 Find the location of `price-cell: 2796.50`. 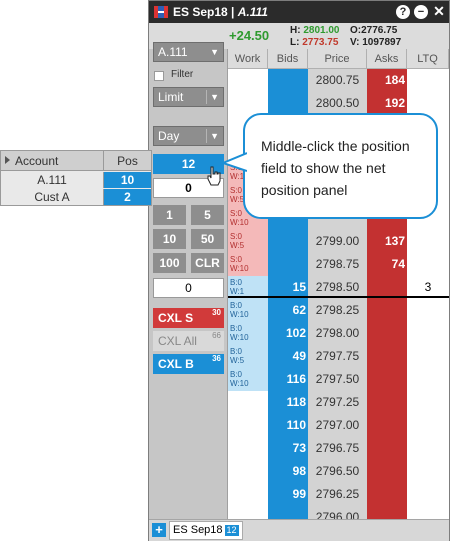

price-cell: 2796.50 is located at coordinates (337, 471).